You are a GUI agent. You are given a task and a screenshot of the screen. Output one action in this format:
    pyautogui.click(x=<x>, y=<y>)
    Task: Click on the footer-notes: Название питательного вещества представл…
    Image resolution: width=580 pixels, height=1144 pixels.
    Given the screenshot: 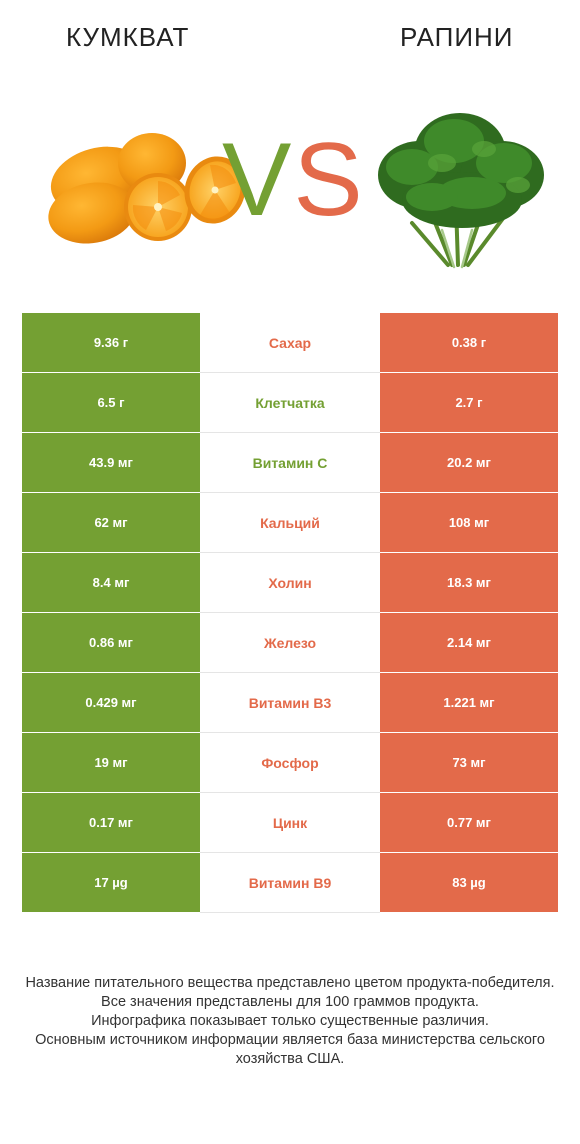 What is the action you would take?
    pyautogui.click(x=290, y=1021)
    